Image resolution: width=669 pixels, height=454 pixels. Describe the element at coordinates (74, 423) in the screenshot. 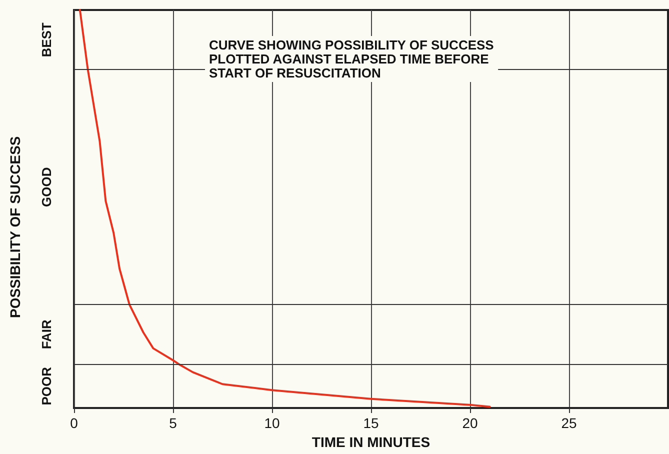

I see `x-tick-label: 0` at that location.